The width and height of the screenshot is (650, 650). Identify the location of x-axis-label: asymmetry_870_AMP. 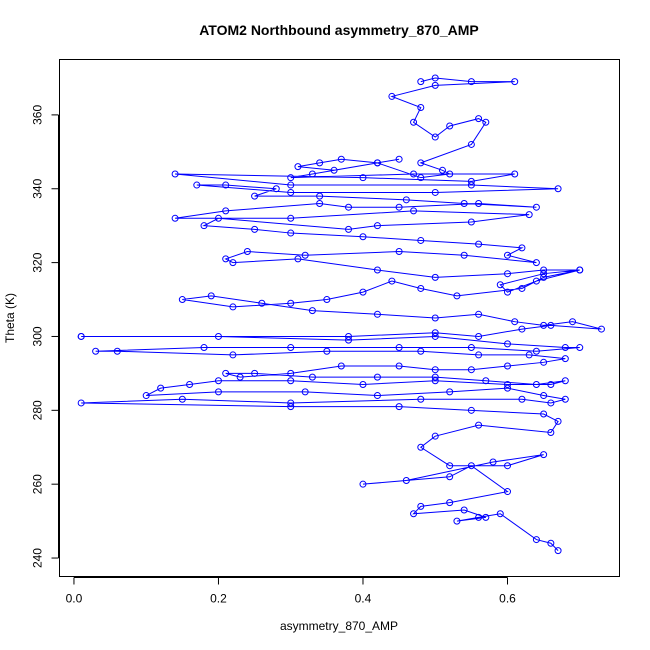
(339, 626).